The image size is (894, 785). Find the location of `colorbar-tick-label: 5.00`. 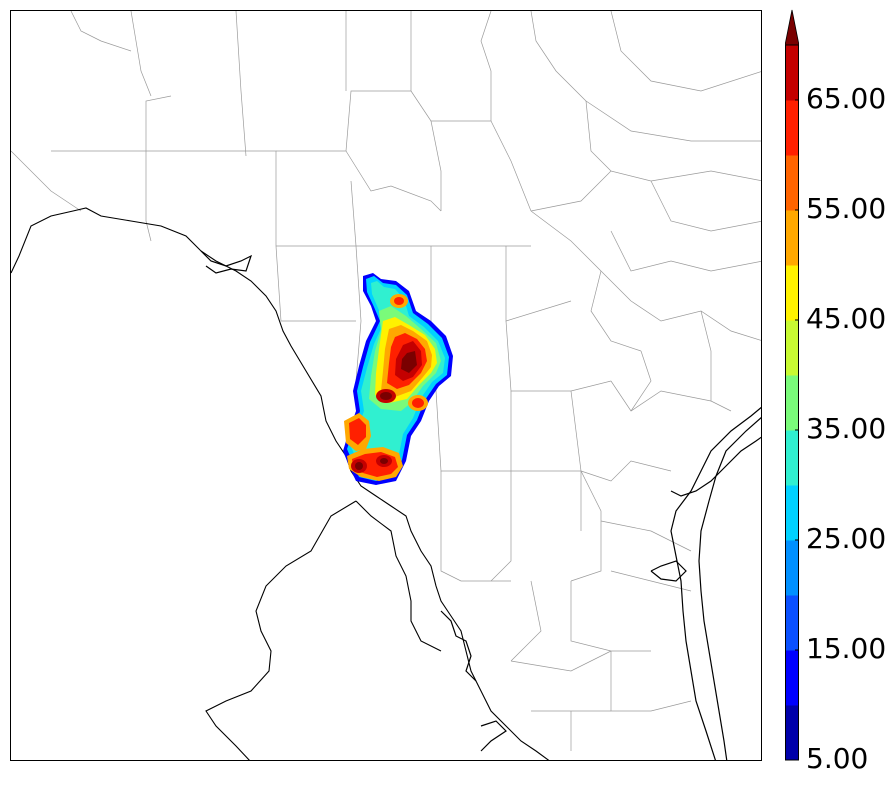

colorbar-tick-label: 5.00 is located at coordinates (837, 758).